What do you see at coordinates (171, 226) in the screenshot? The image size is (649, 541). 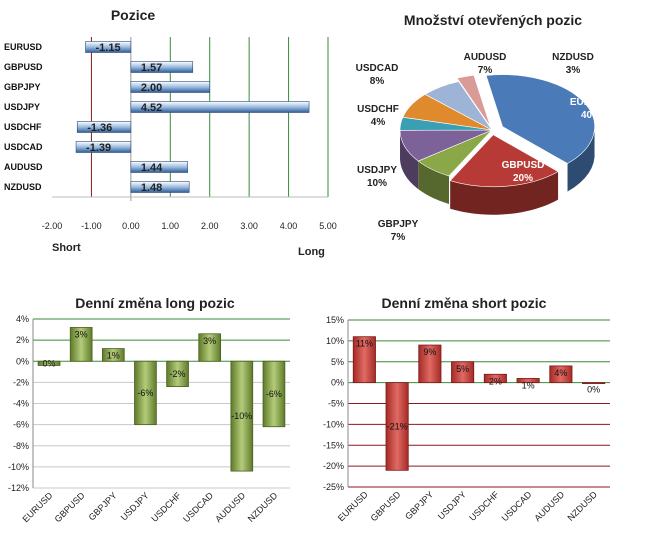 I see `x-tick-label: 1.00` at bounding box center [171, 226].